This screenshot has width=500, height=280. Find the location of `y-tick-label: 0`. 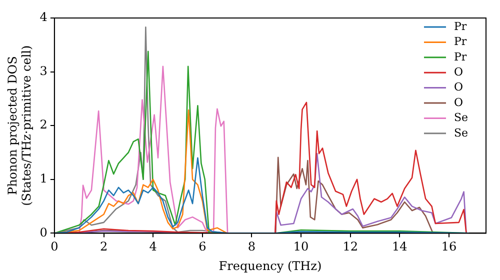

y-tick-label: 0 is located at coordinates (44, 232).